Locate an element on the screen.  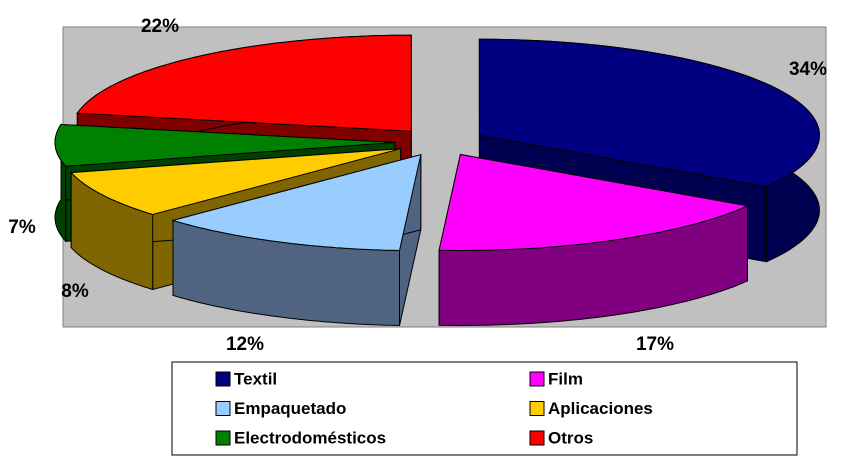
data-label: 17% is located at coordinates (655, 344).